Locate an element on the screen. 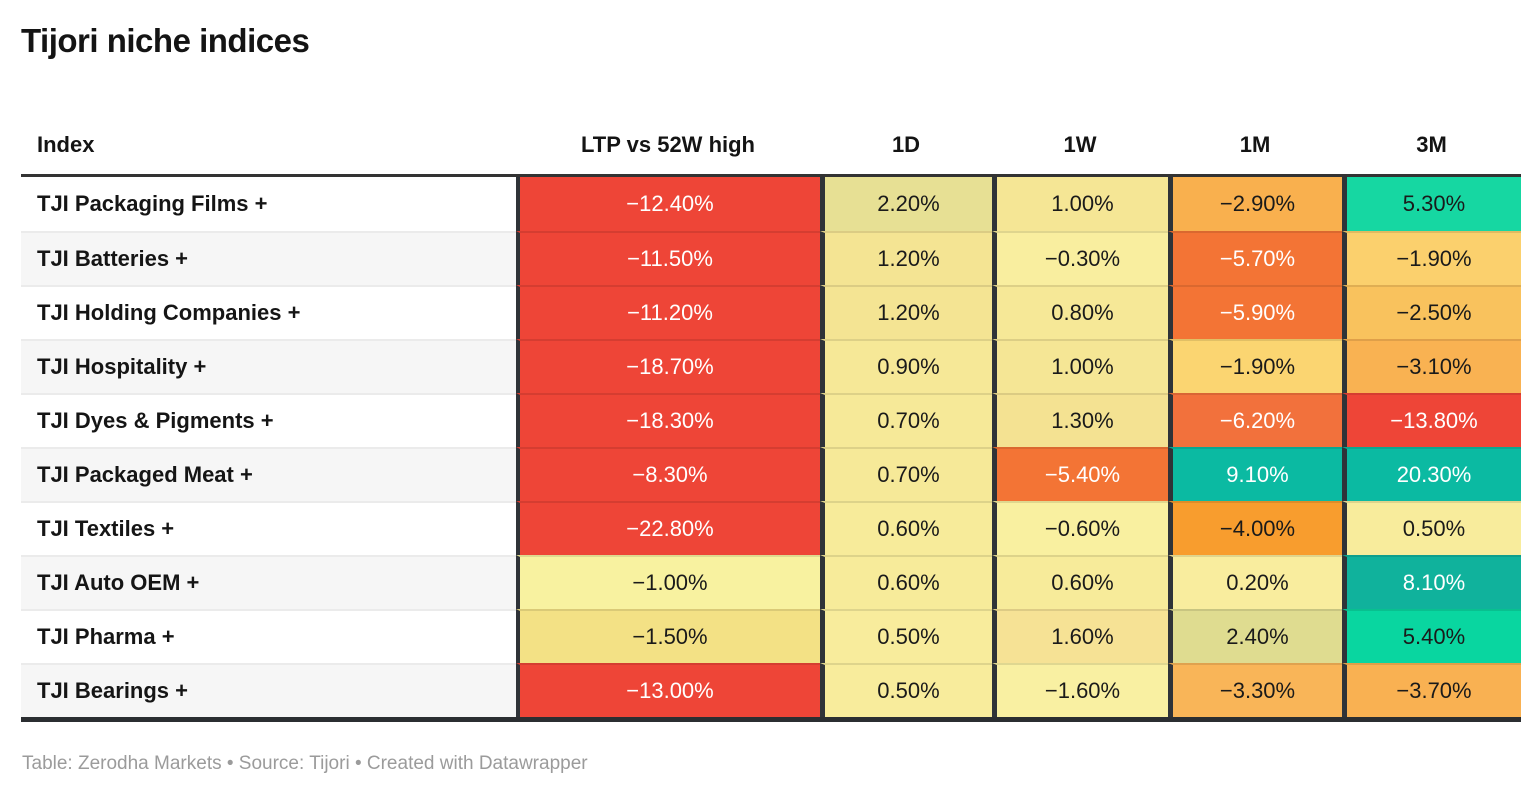 This screenshot has width=1540, height=810. value-cell-ltp: −22.80% is located at coordinates (668, 527).